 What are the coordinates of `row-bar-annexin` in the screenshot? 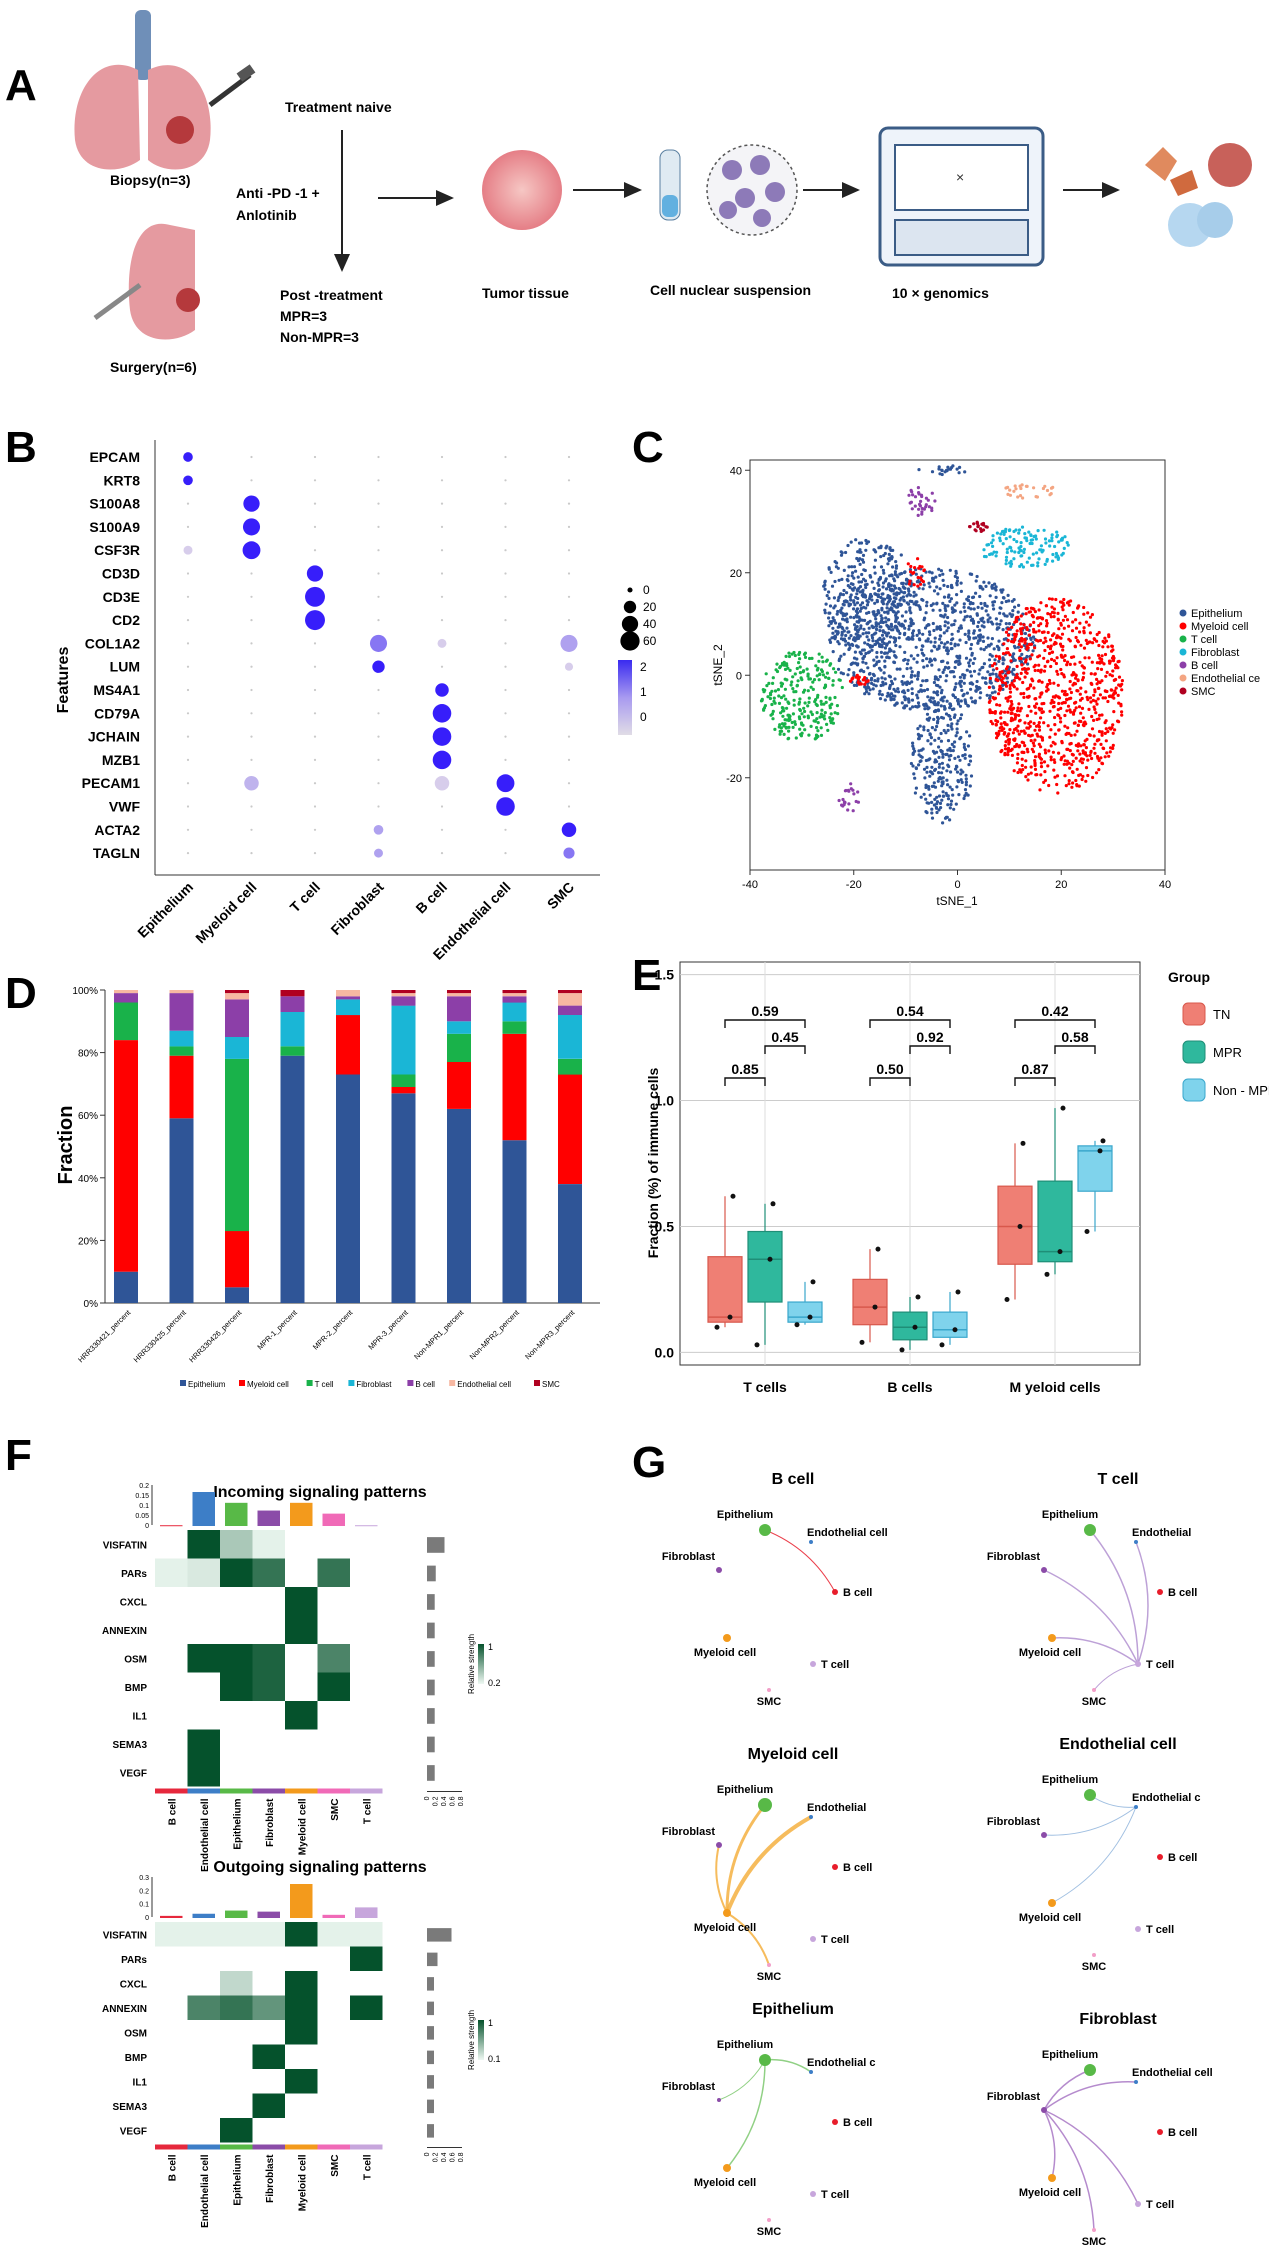 It's located at (431, 1630).